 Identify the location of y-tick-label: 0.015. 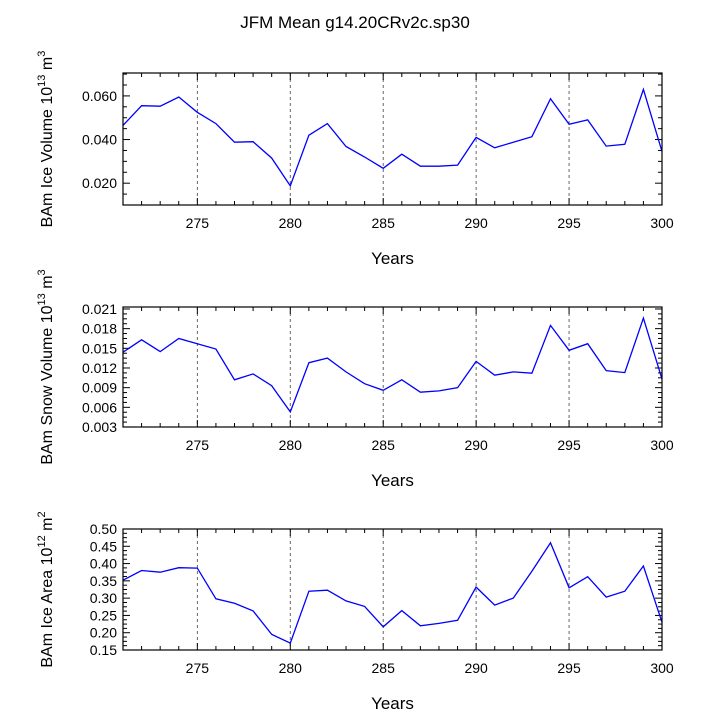
(99, 348).